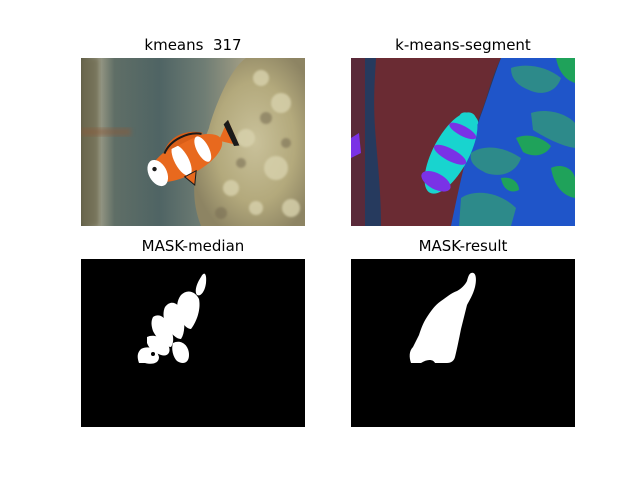 Image resolution: width=640 pixels, height=480 pixels. I want to click on segment-image, so click(463, 142).